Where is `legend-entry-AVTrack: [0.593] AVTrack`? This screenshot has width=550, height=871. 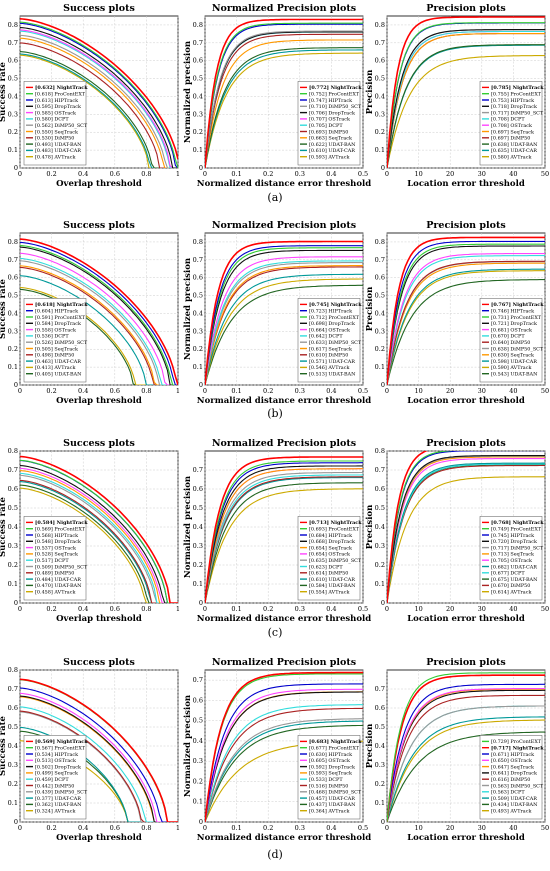
legend-entry-AVTrack: [0.593] AVTrack is located at coordinates (329, 158).